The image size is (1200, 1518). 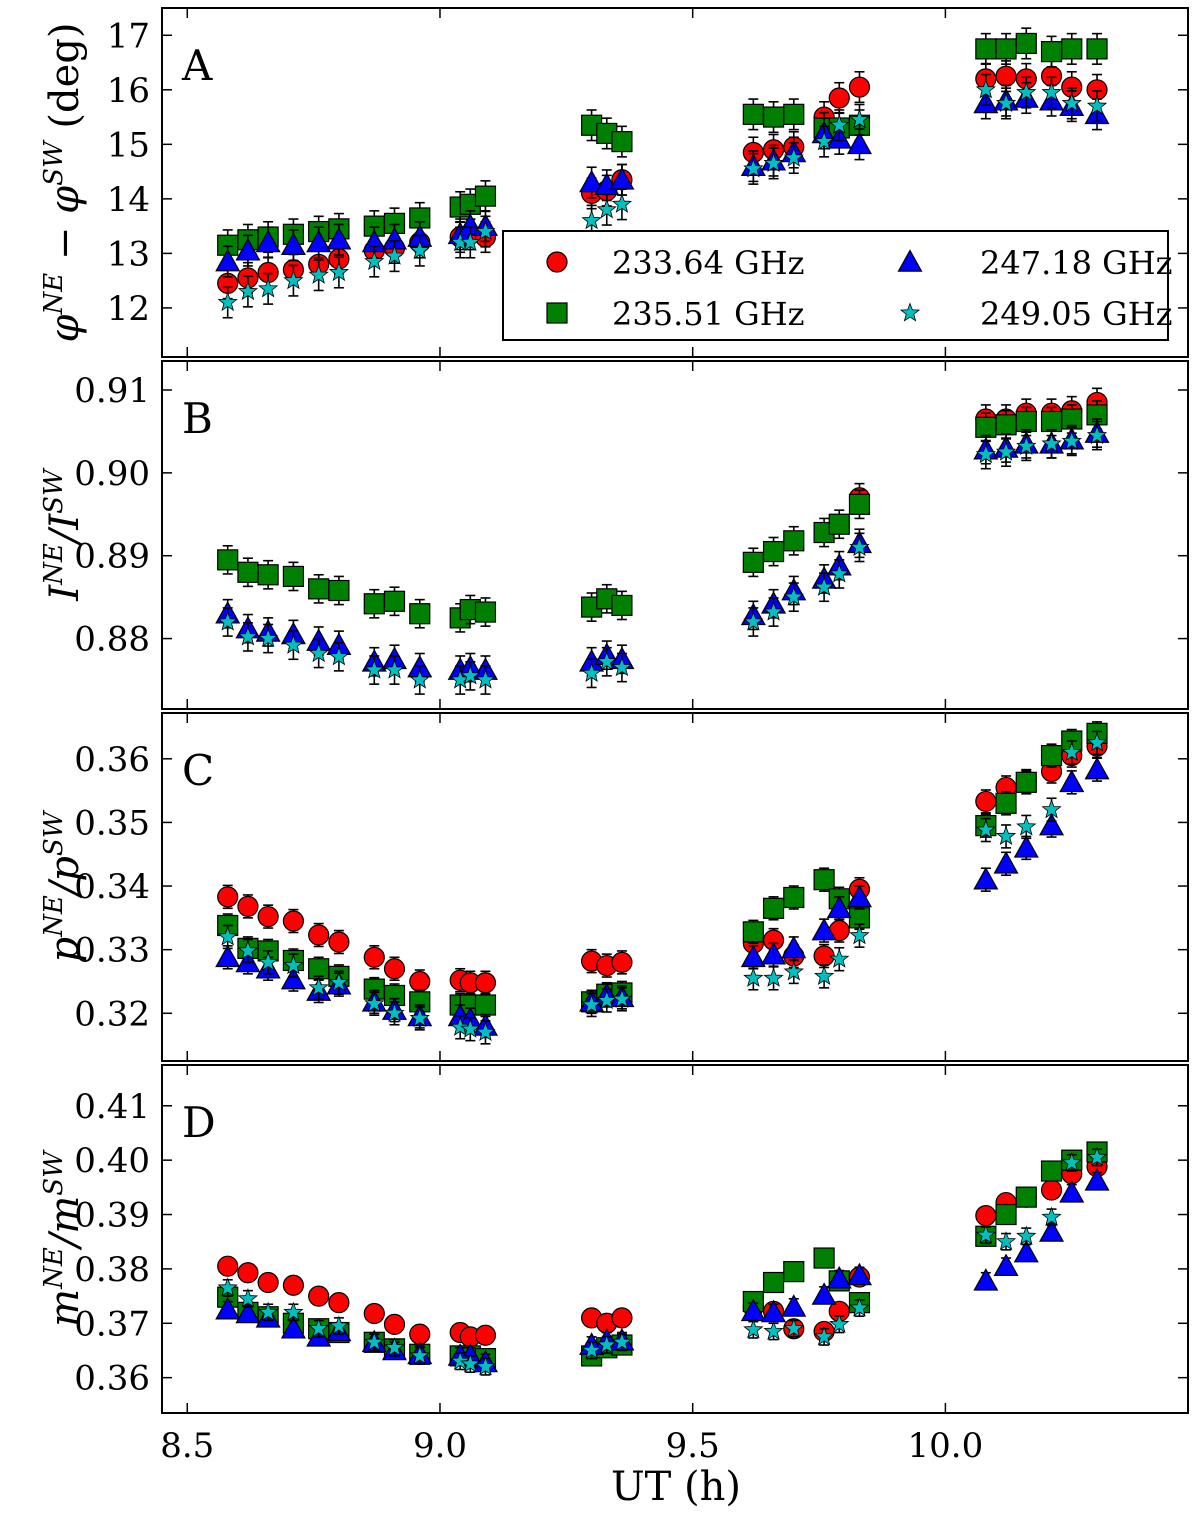 I want to click on x-axis-title: UT (h), so click(x=676, y=1487).